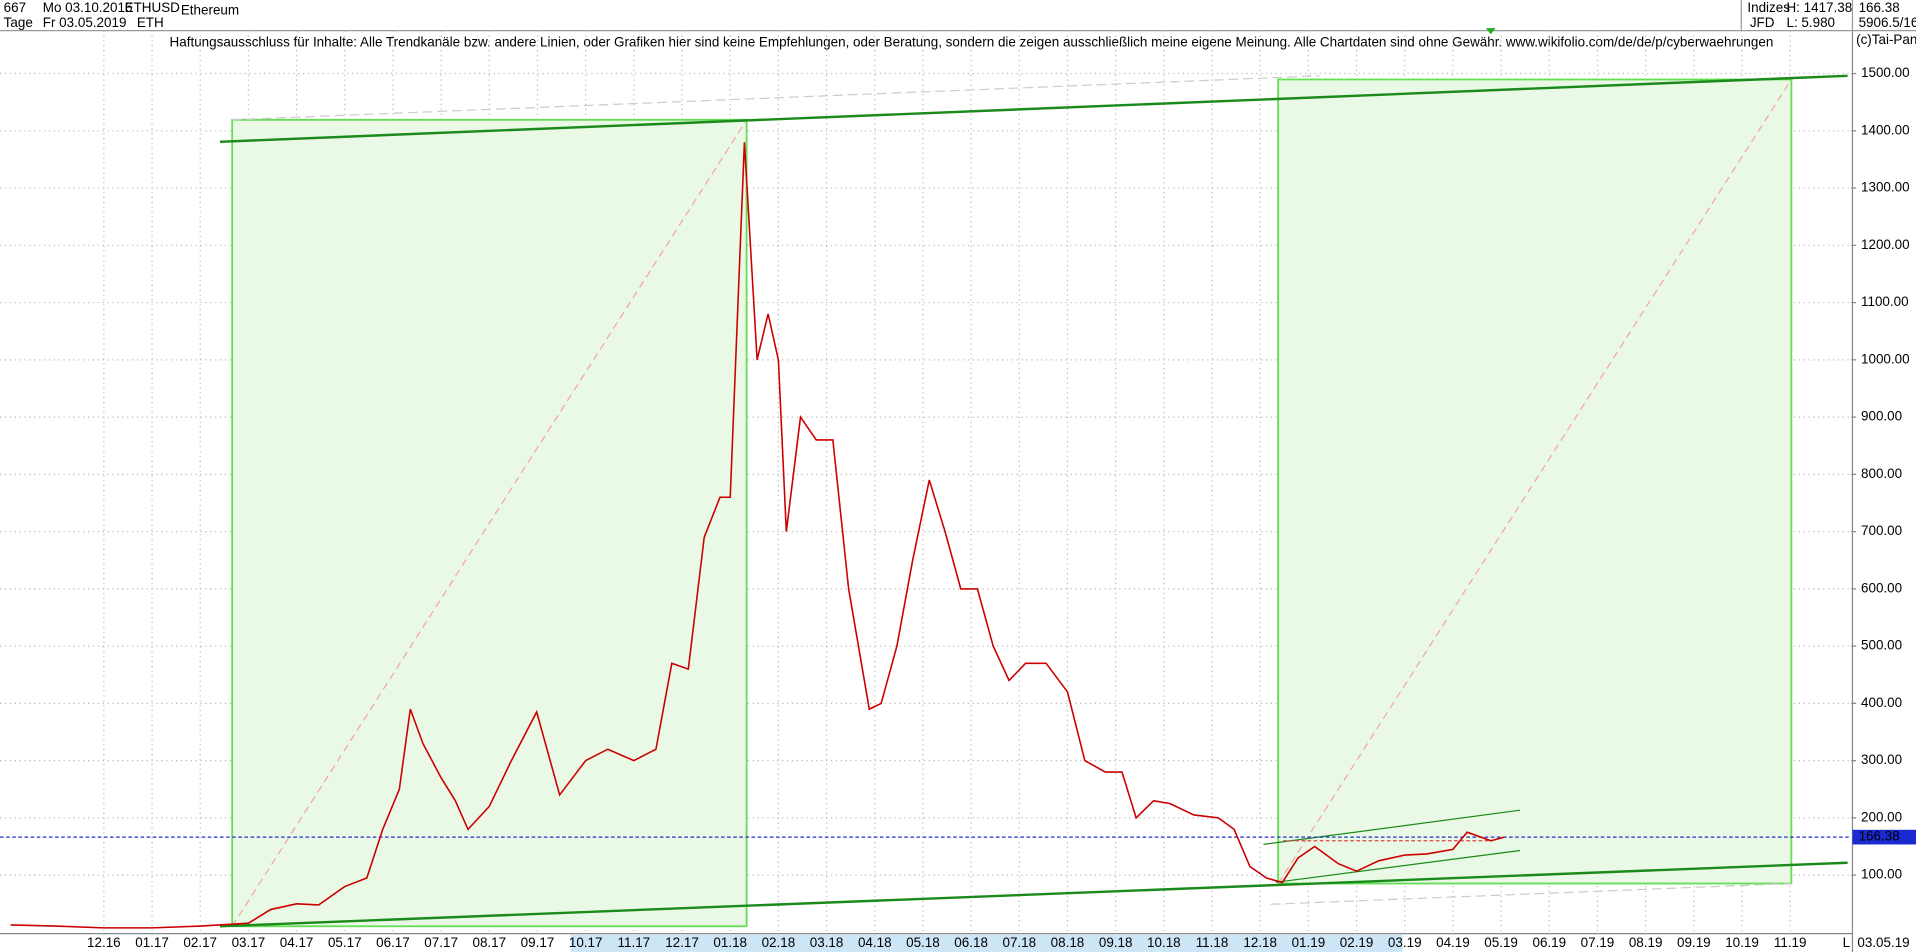  I want to click on x-tick-label: 07.18, so click(1019, 942).